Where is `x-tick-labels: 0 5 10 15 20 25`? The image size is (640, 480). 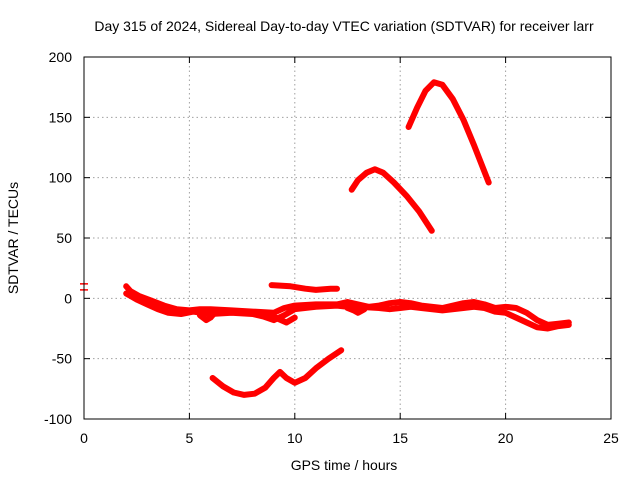
x-tick-labels: 0 5 10 15 20 25 is located at coordinates (349, 438).